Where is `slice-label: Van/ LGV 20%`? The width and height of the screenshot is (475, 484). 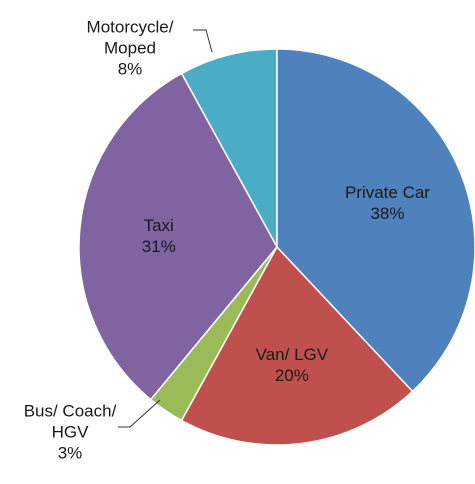 slice-label: Van/ LGV 20% is located at coordinates (292, 365).